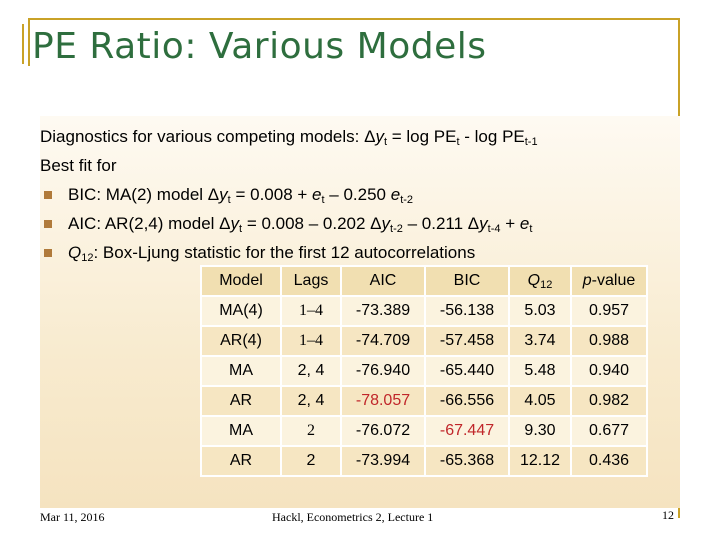 This screenshot has width=720, height=540. What do you see at coordinates (354, 19) in the screenshot?
I see `frame-top-border` at bounding box center [354, 19].